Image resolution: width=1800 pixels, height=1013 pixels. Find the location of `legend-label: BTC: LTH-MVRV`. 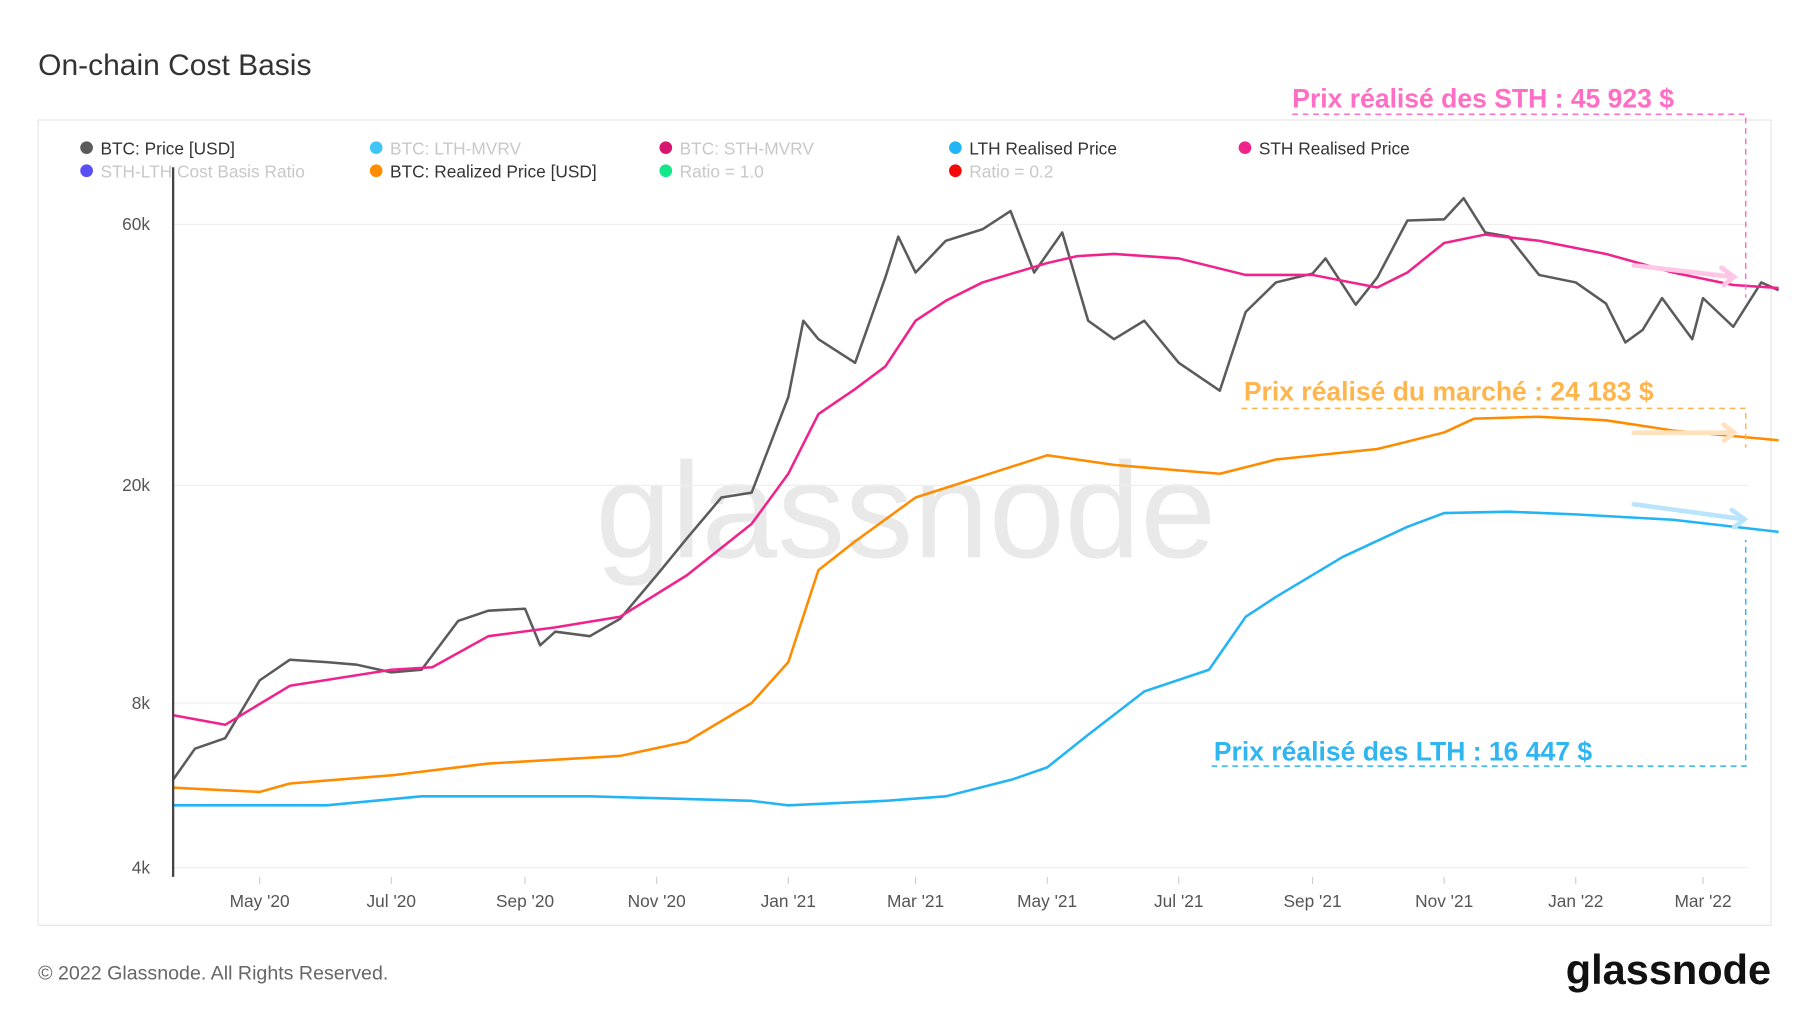

legend-label: BTC: LTH-MVRV is located at coordinates (455, 149).